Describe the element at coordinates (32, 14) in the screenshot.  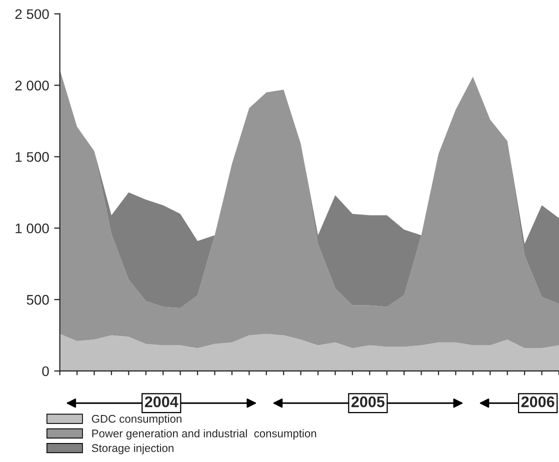
I see `y-tick-label: 2 500` at that location.